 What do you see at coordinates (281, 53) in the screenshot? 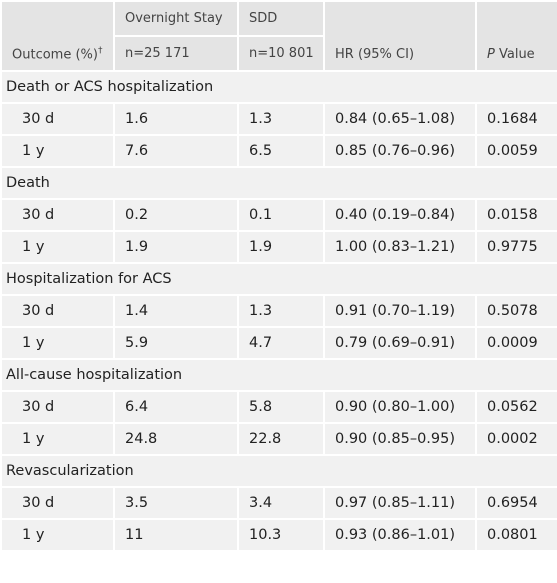
I see `count-header: n=10 801` at bounding box center [281, 53].